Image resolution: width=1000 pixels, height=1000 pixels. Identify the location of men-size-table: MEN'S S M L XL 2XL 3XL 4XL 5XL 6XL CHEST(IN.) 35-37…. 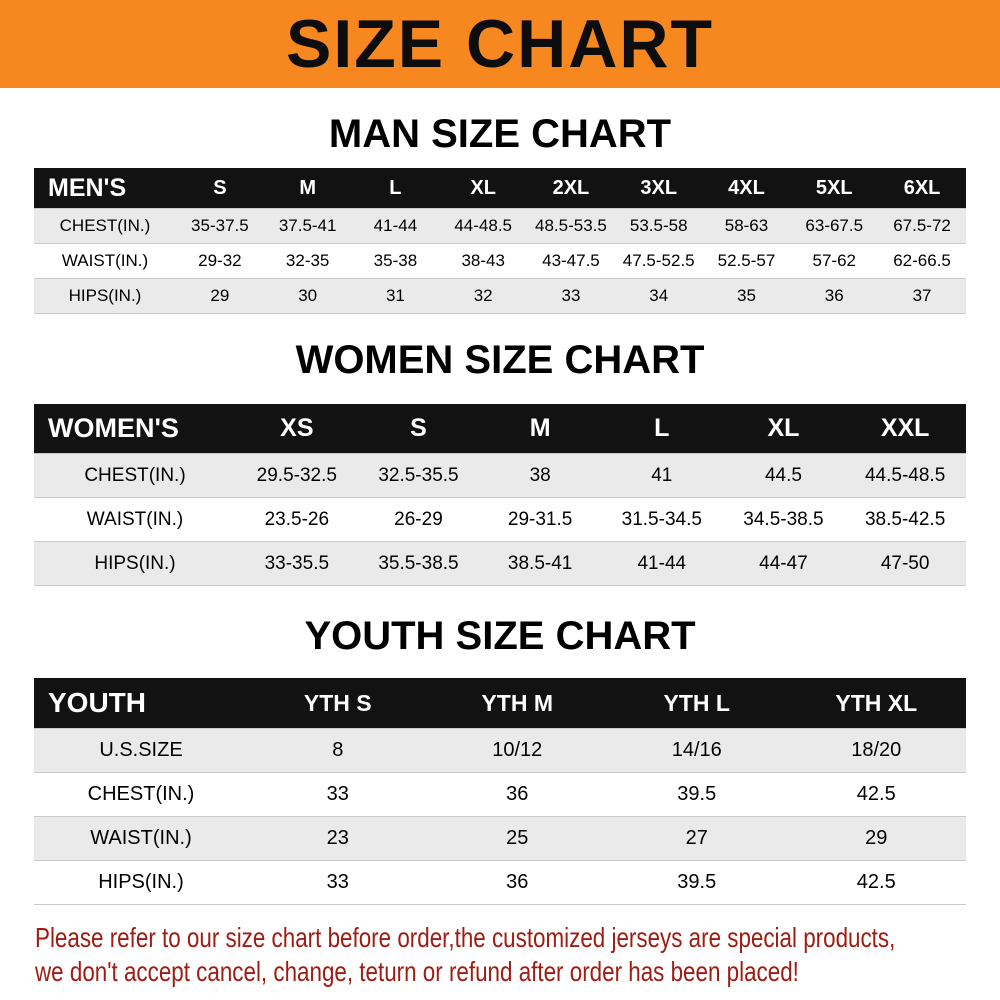
(500, 241).